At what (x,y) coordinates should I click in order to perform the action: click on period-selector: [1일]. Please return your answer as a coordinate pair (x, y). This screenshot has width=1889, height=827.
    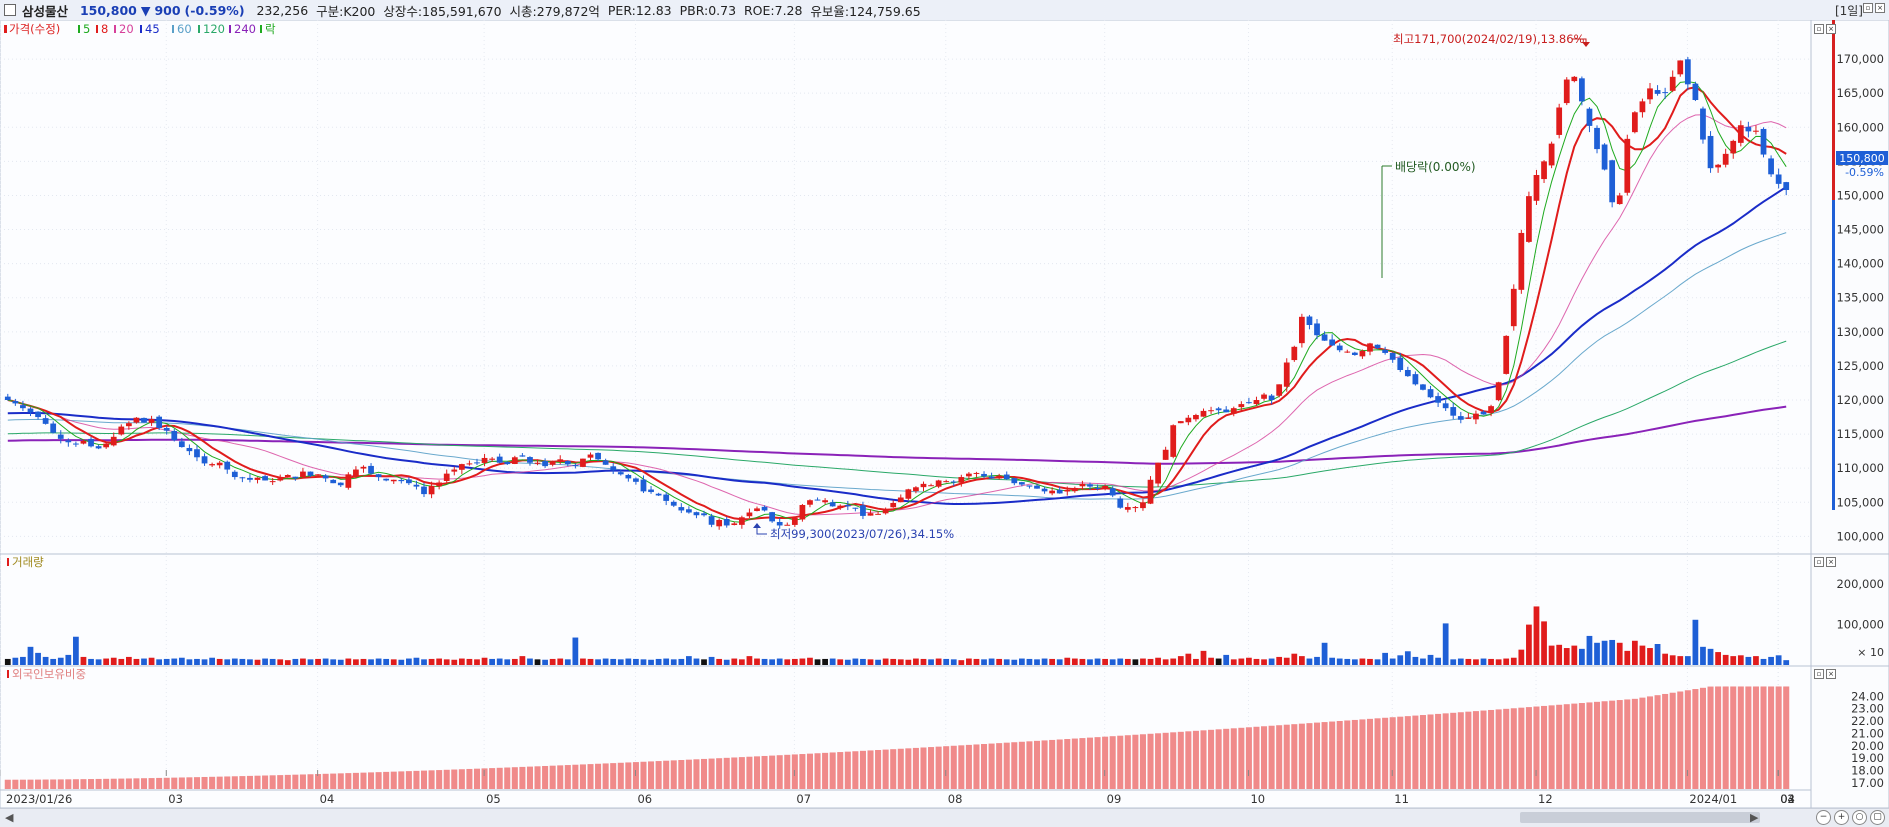
    Looking at the image, I should click on (1848, 11).